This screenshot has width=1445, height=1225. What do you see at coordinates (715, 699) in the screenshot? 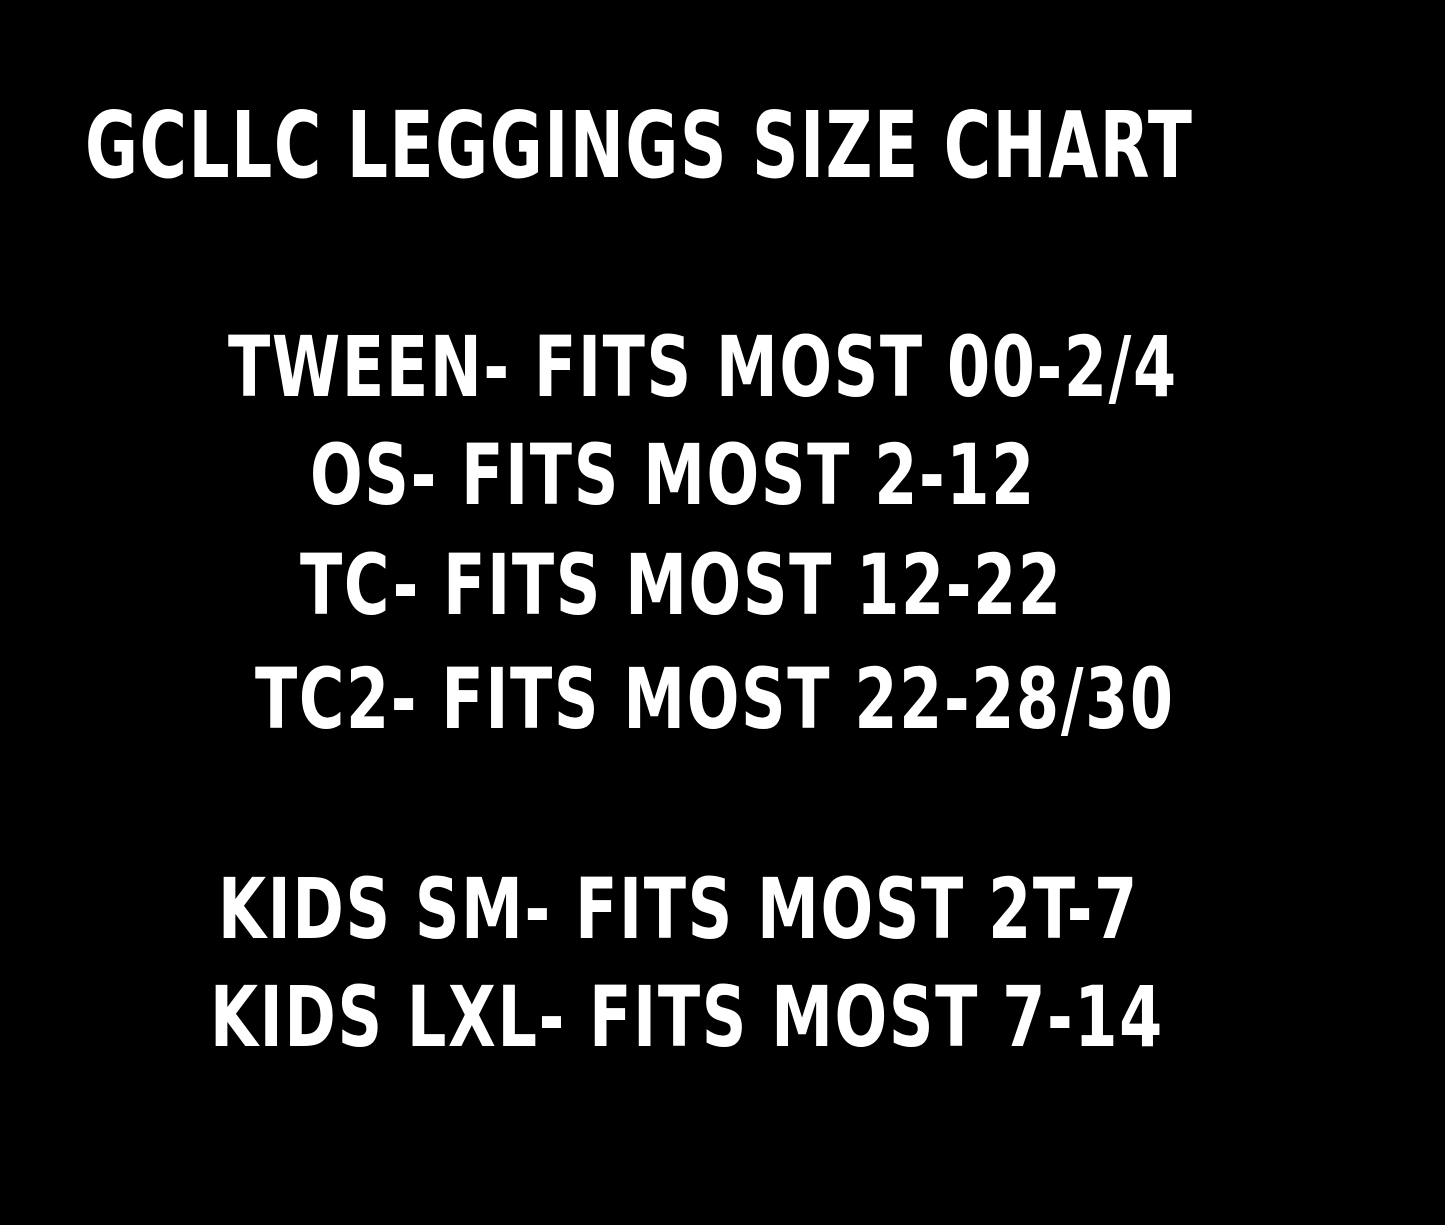
I see `size-line-tc2: TC2- FITS MOST 22-28/30` at bounding box center [715, 699].